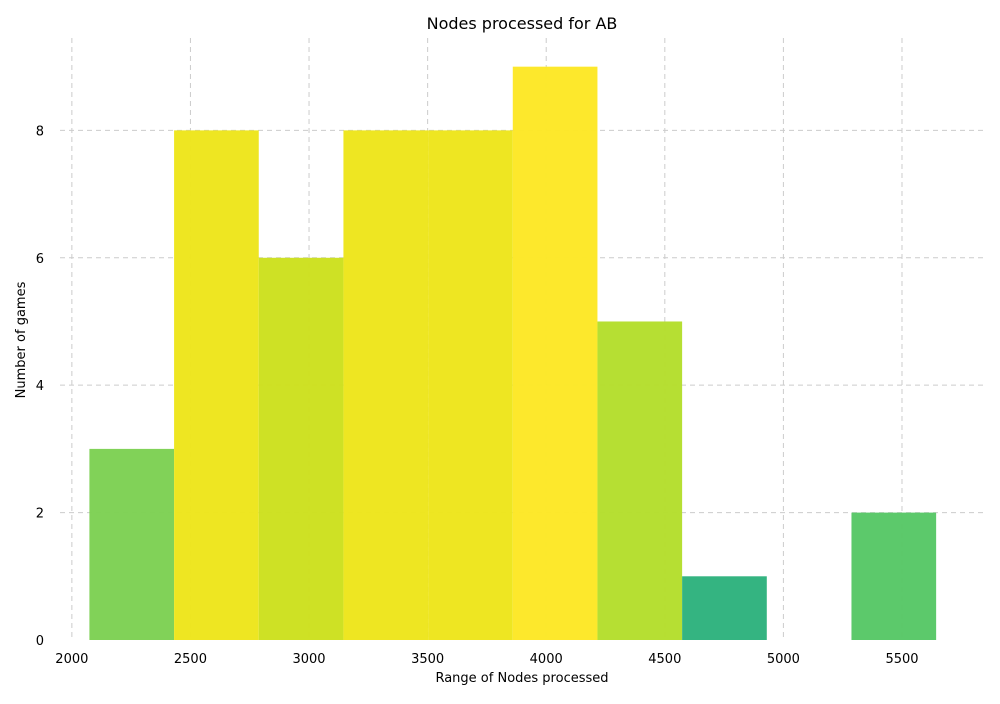 This screenshot has height=704, width=1000. Describe the element at coordinates (486, 659) in the screenshot. I see `x-axis-ticks: 2000 2500 3000 3500 4000 4500 5000 5500` at that location.